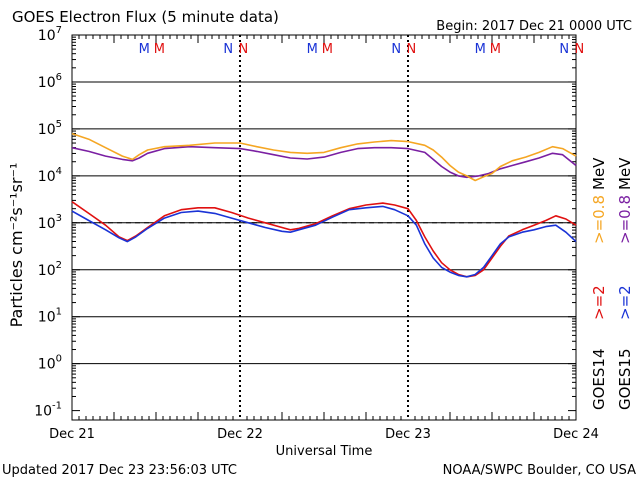  What do you see at coordinates (50, 175) in the screenshot?
I see `y-tick-label: 10⁴` at bounding box center [50, 175].